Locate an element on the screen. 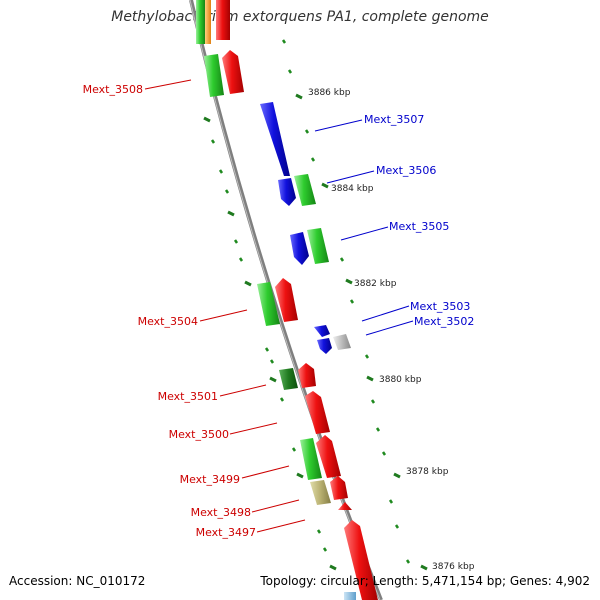  gene-red-3499a is located at coordinates (328, 456).